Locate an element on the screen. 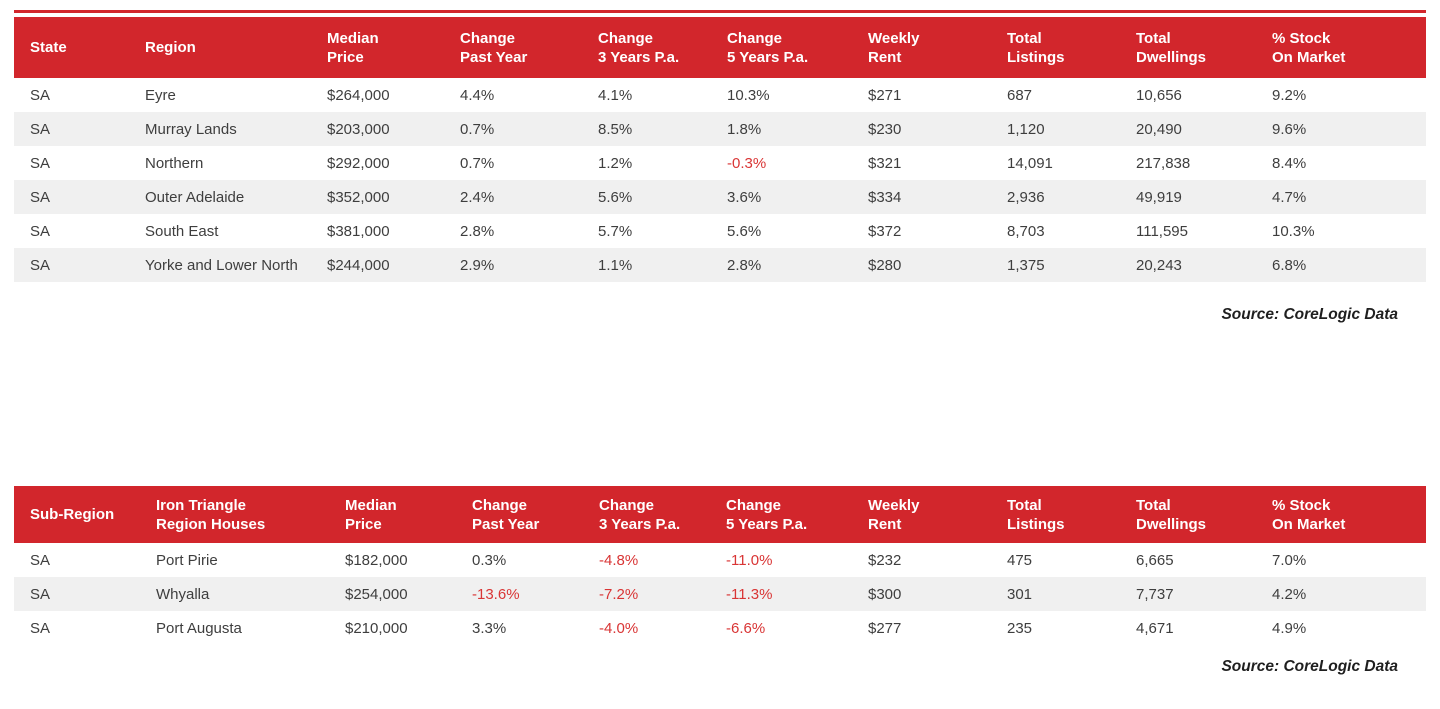 This screenshot has height=709, width=1440. cell-total-listings: 475 is located at coordinates (1020, 560).